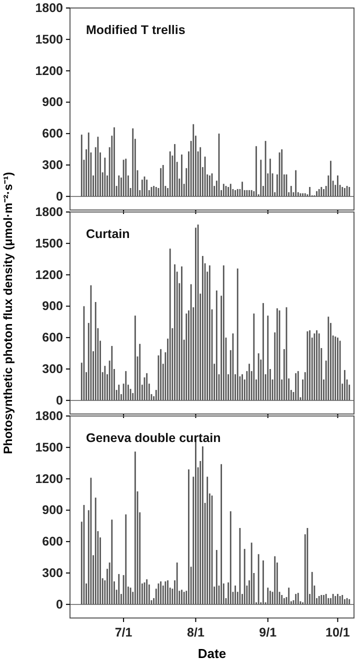 The image size is (359, 665). What do you see at coordinates (212, 653) in the screenshot?
I see `x-axis-title: Date` at bounding box center [212, 653].